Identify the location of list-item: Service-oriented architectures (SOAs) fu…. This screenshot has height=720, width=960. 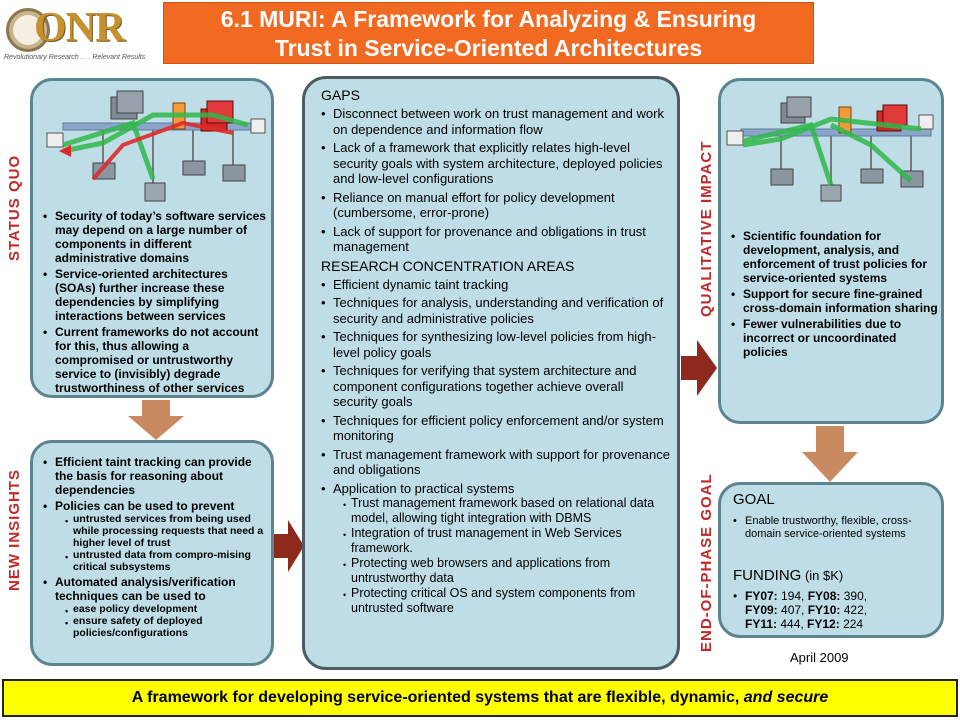
(157, 295).